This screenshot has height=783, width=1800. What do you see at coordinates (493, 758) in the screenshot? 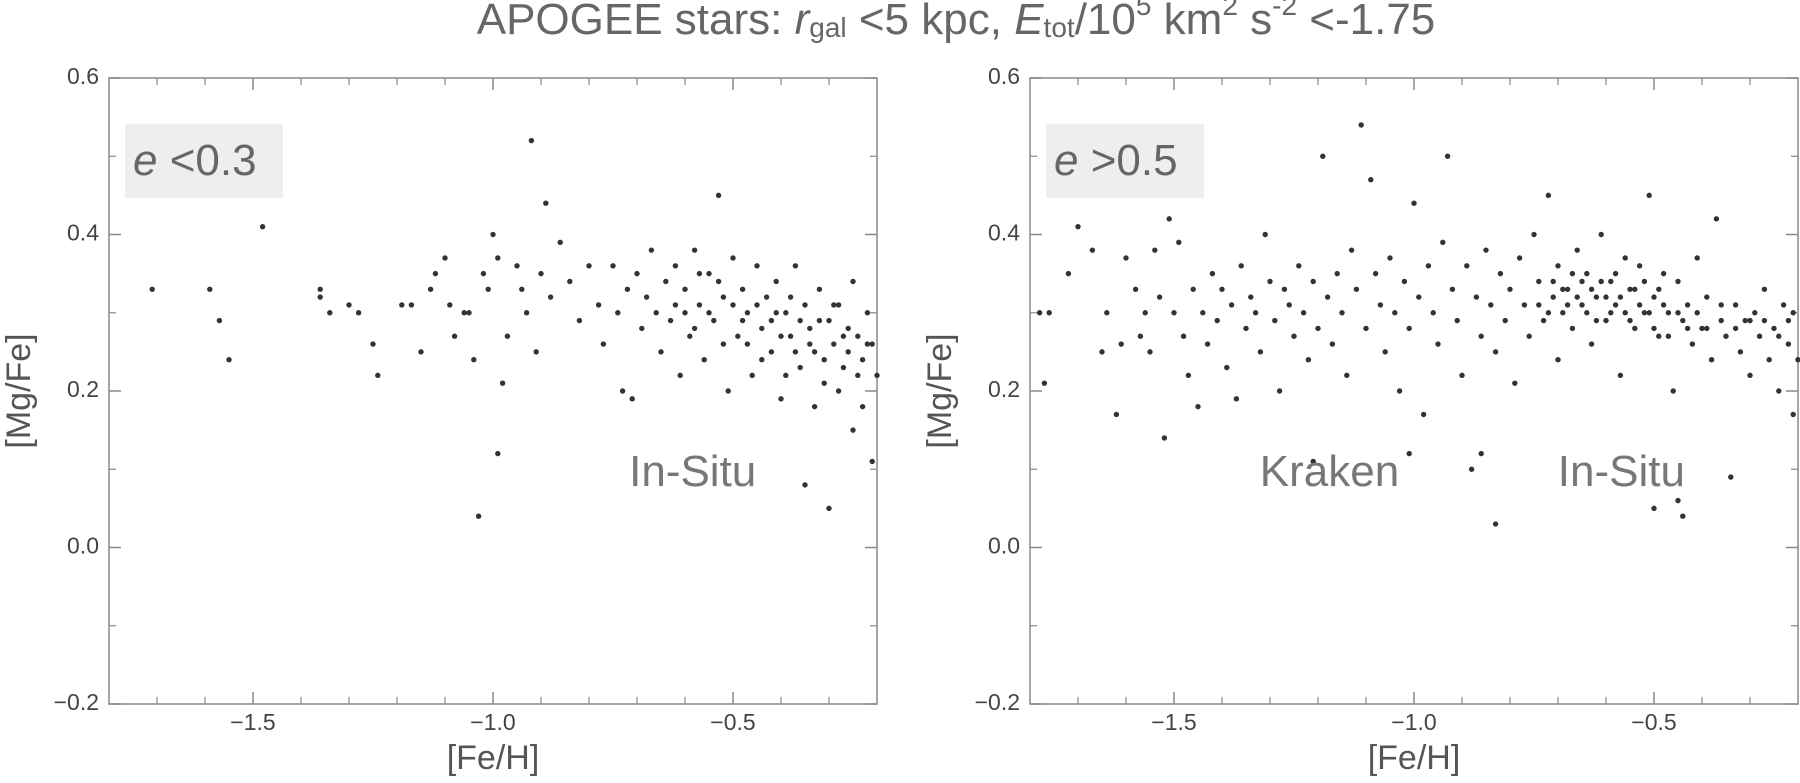
I see `x-axis-label: [Fe/H]` at bounding box center [493, 758].